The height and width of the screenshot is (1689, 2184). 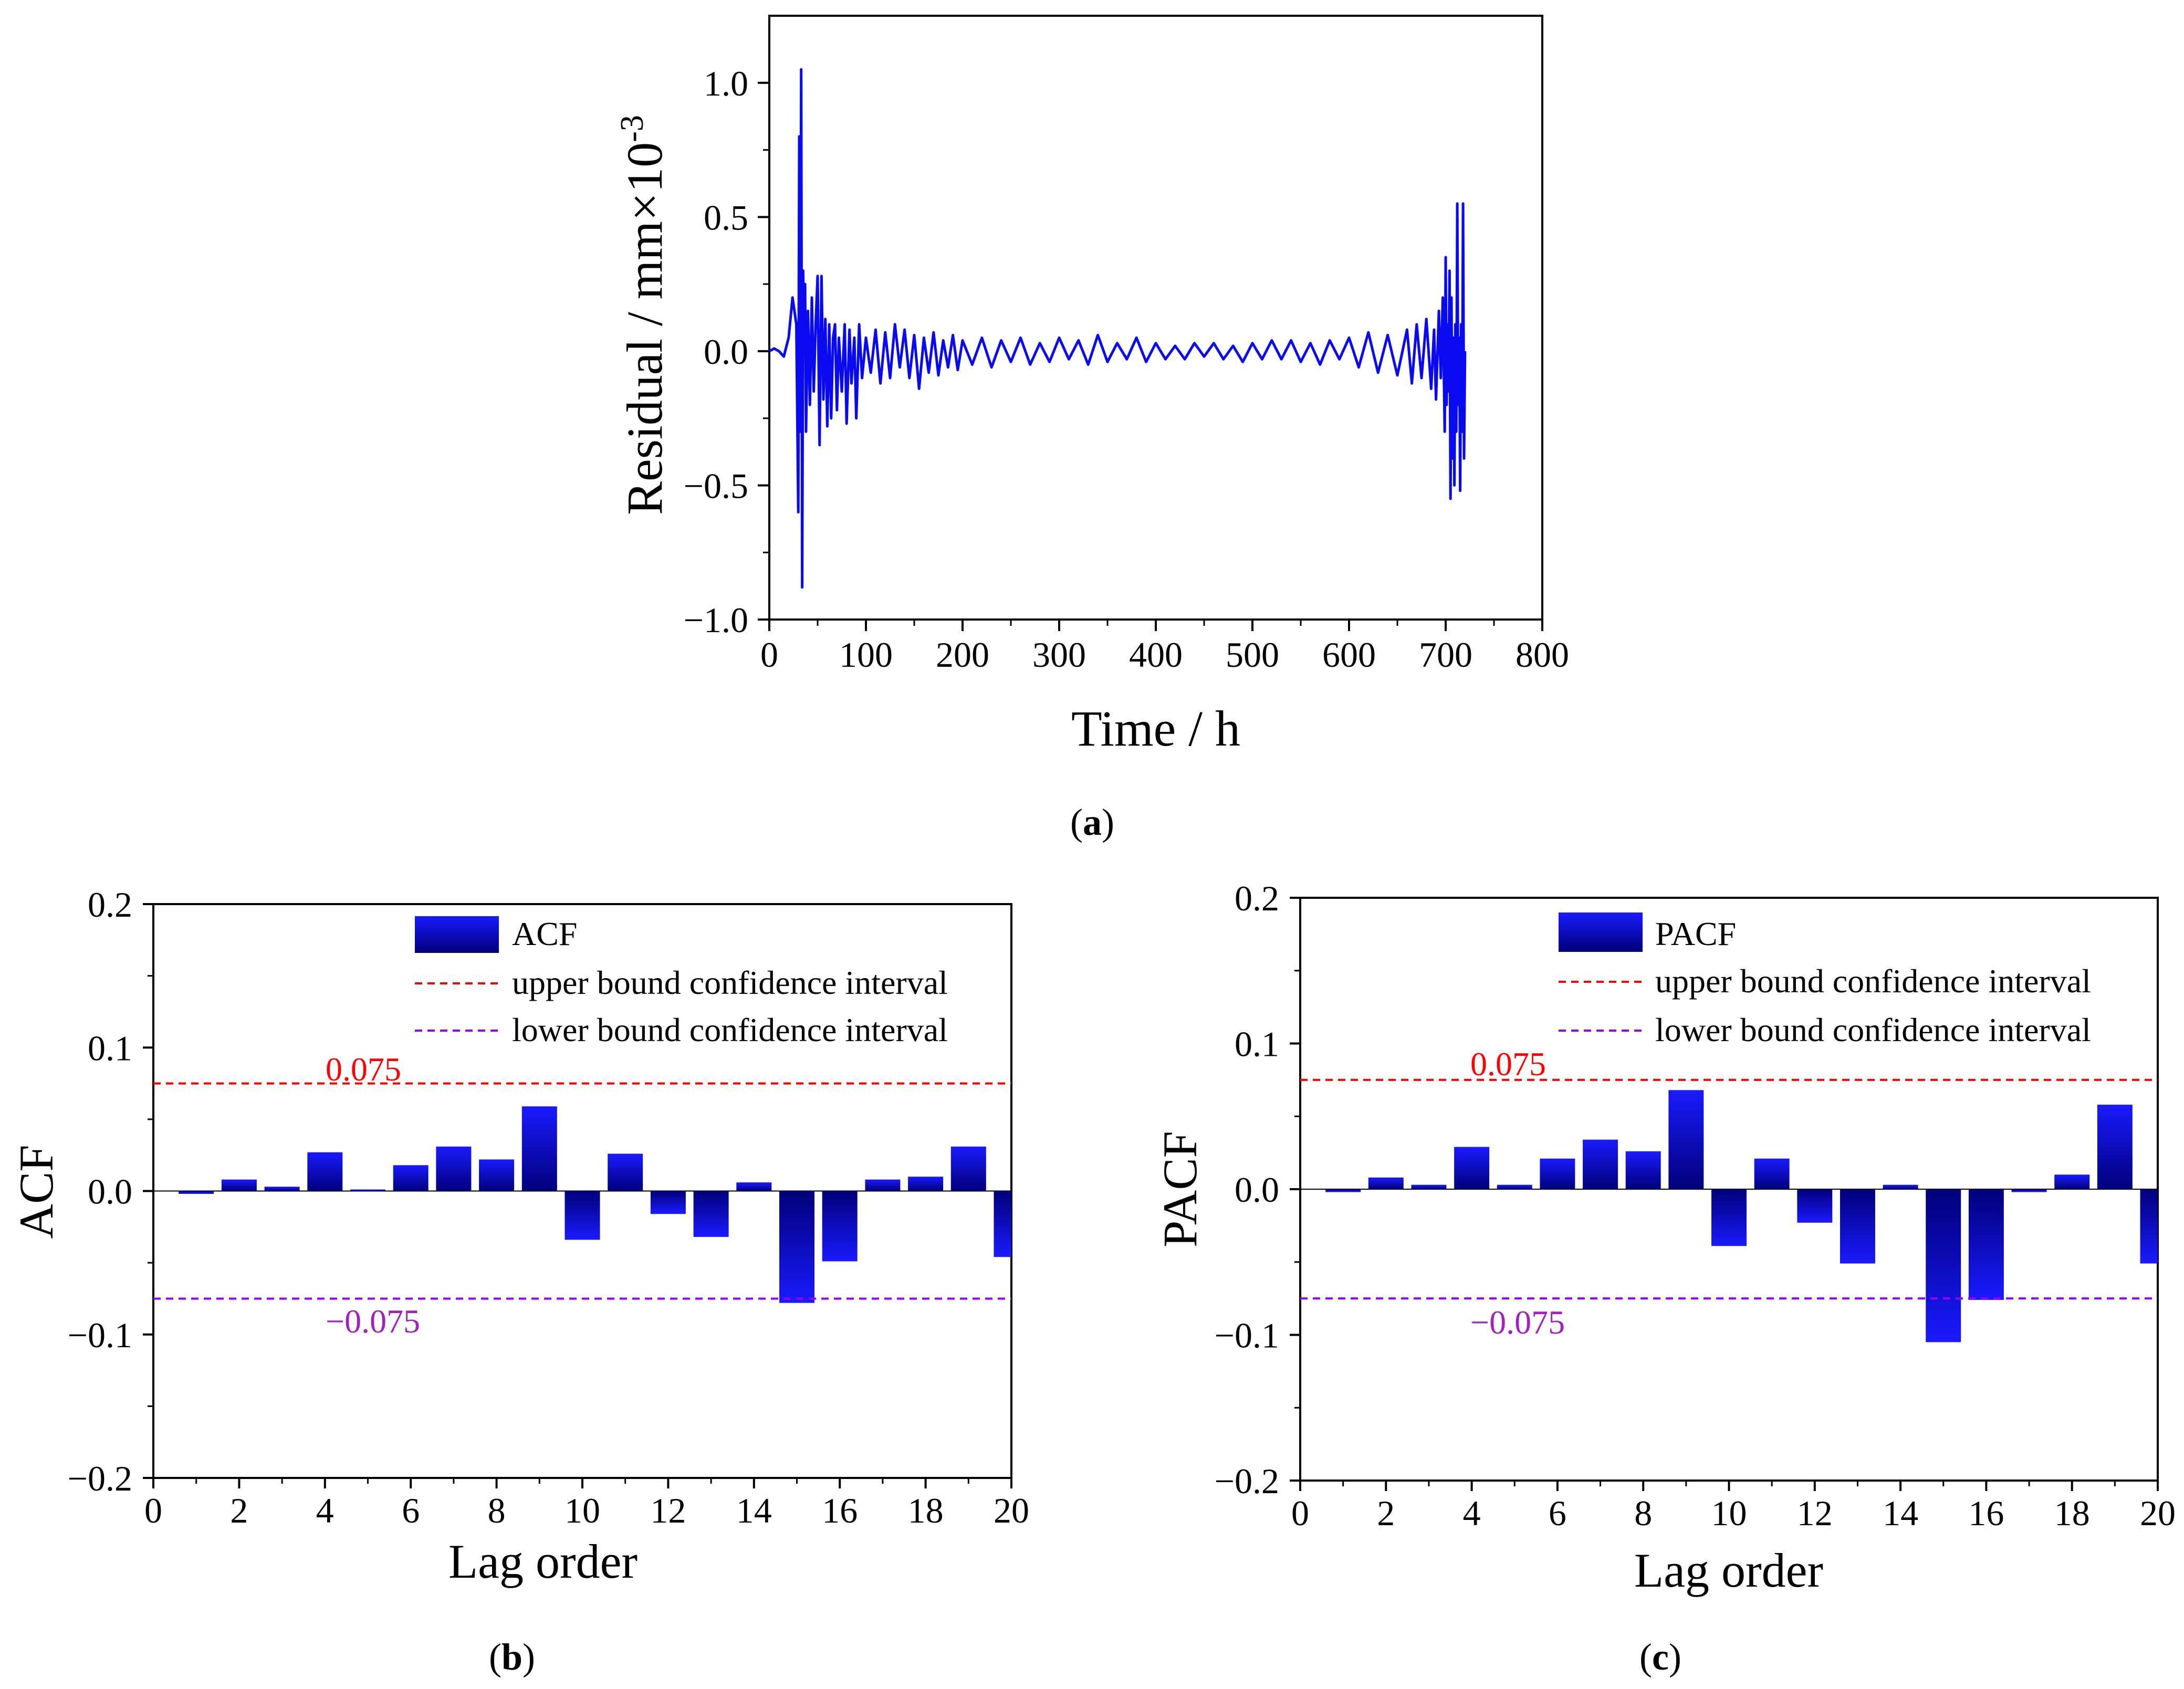 What do you see at coordinates (1059, 655) in the screenshot?
I see `x-tick-label: 300` at bounding box center [1059, 655].